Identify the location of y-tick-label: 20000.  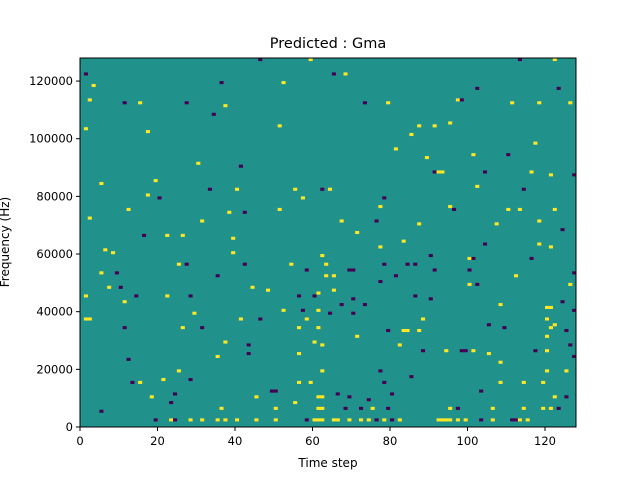
(54, 369).